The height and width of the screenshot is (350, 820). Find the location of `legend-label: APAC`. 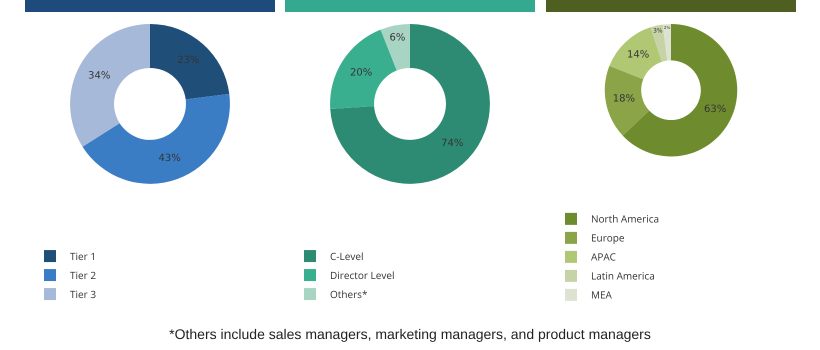

legend-label: APAC is located at coordinates (603, 257).